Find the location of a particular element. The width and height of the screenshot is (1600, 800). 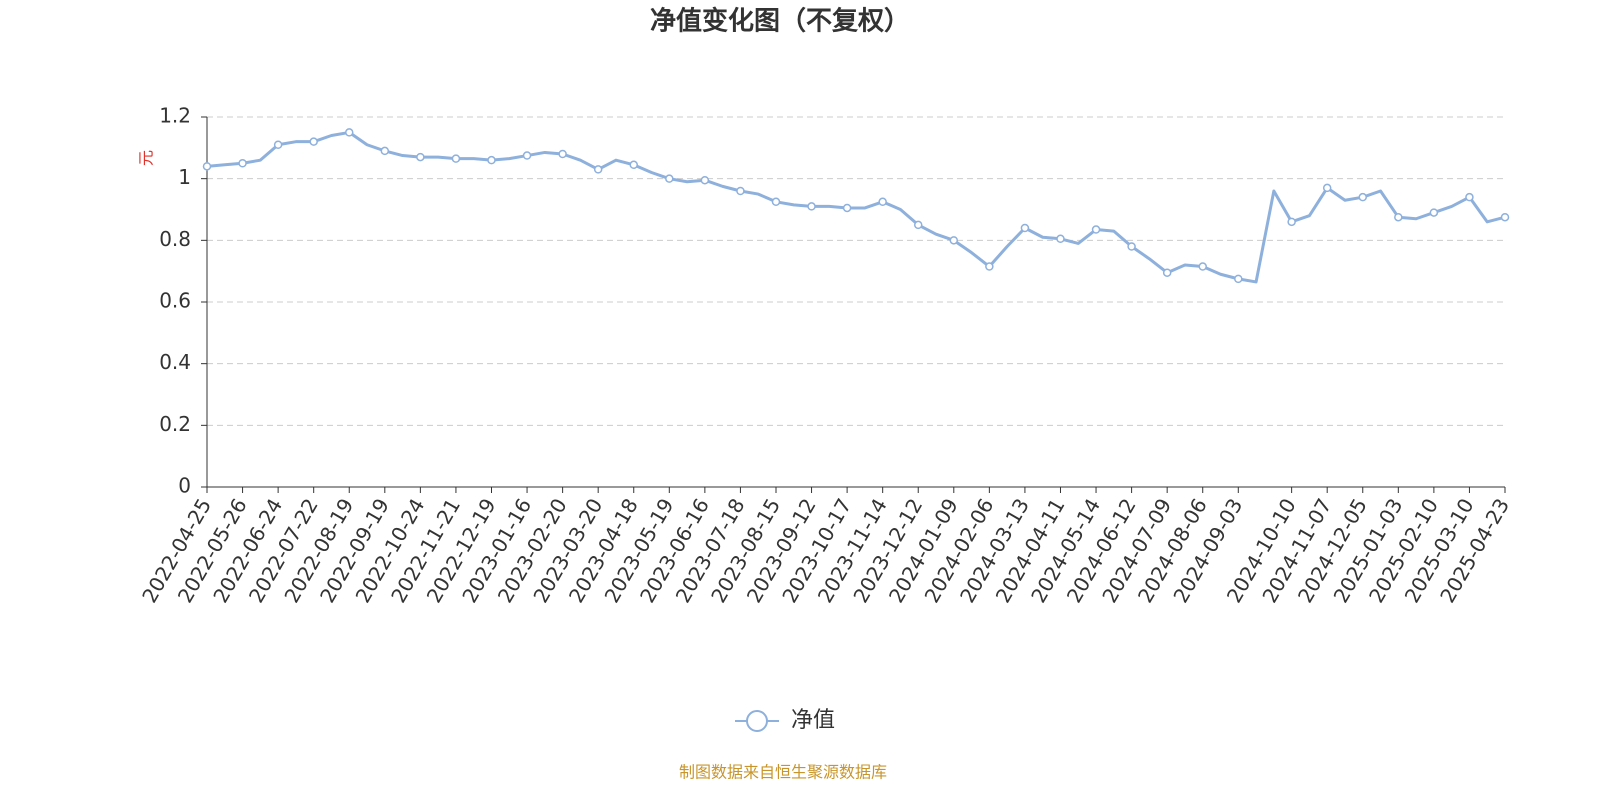

y-tick-label: 1.2 is located at coordinates (175, 116).